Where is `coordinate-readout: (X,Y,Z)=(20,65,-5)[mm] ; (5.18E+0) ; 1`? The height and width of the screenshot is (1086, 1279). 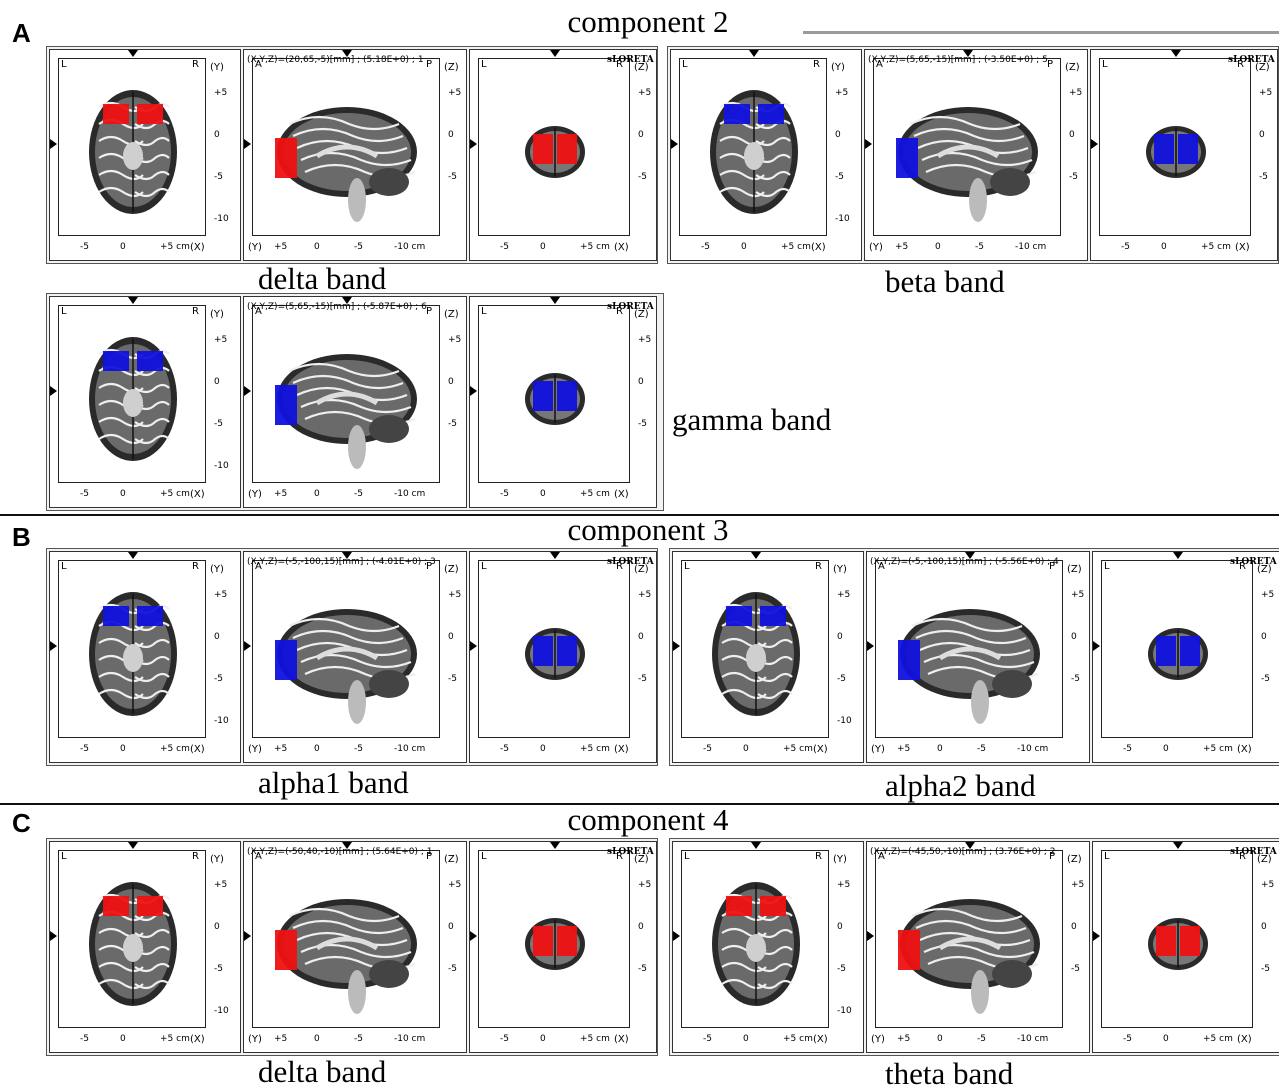
coordinate-readout: (X,Y,Z)=(20,65,-5)[mm] ; (5.18E+0) ; 1 is located at coordinates (335, 60).